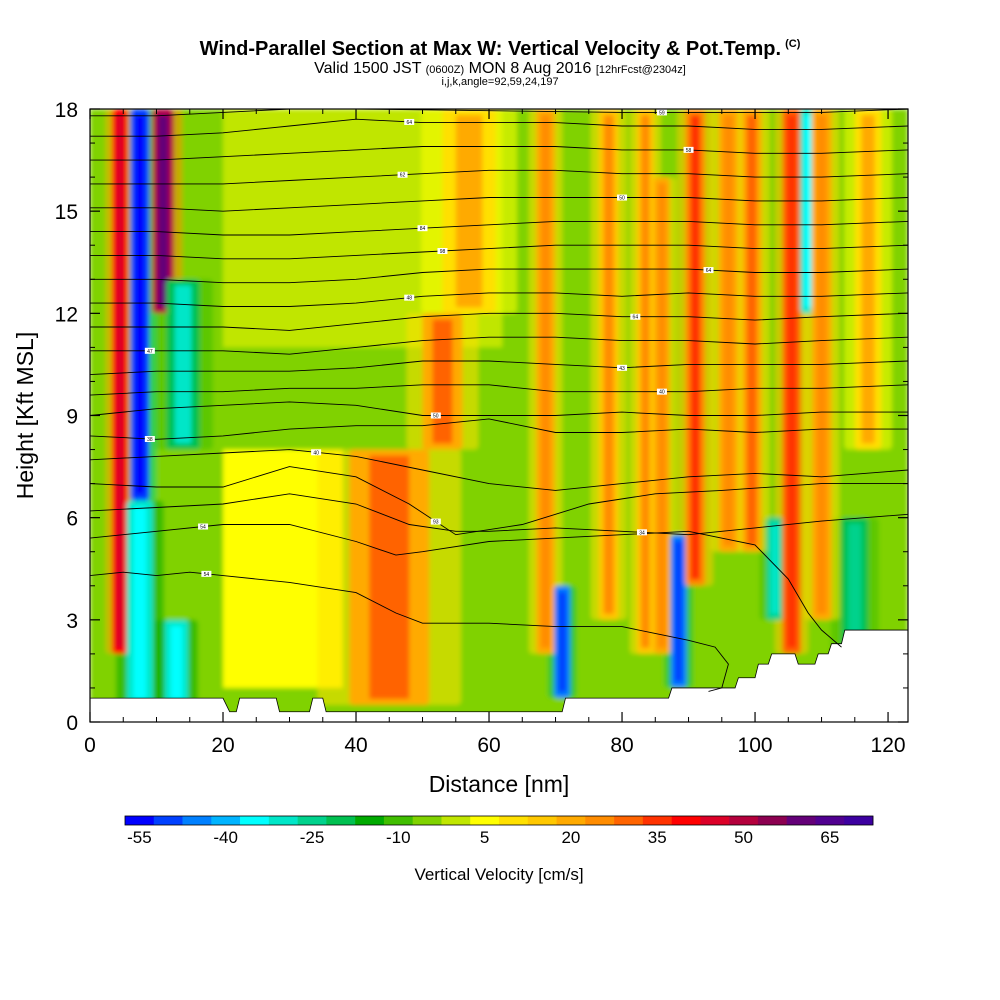 The height and width of the screenshot is (1000, 1000). I want to click on contour-label: 98, so click(443, 252).